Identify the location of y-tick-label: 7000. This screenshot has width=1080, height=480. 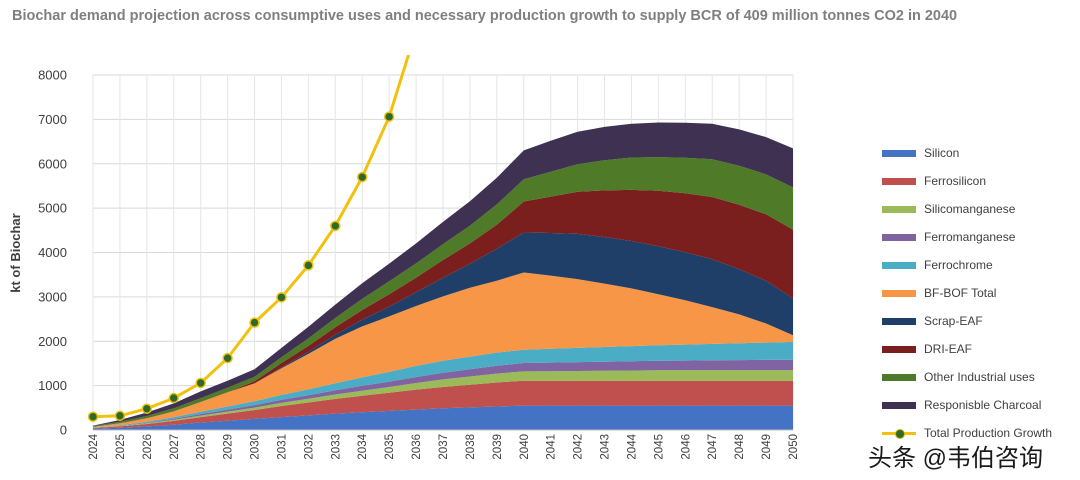
(52, 119).